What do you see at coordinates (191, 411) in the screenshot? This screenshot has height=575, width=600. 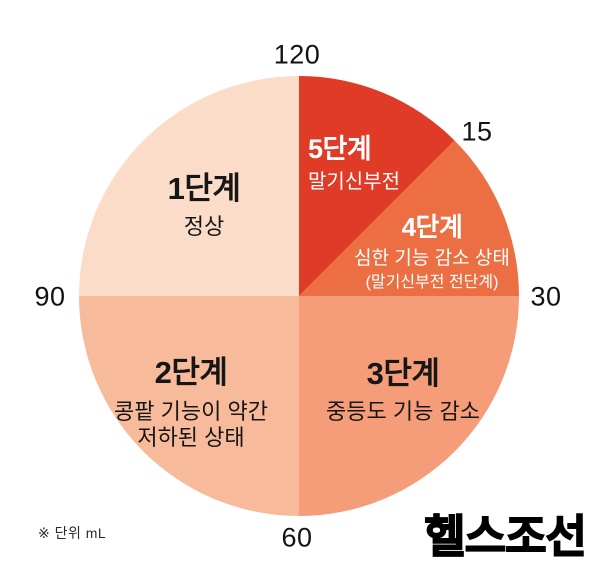 I see `stage2-desc: 콩팥 기능이 약간` at bounding box center [191, 411].